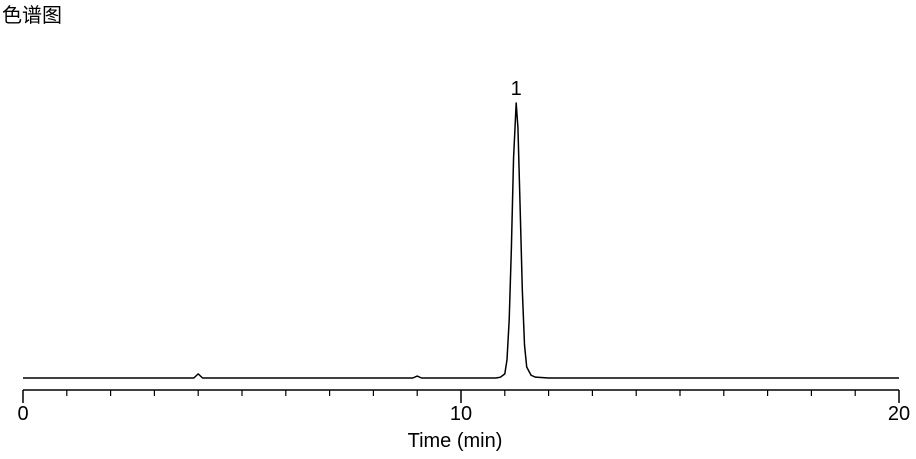  I want to click on chart-title: 色谱图, so click(32, 15).